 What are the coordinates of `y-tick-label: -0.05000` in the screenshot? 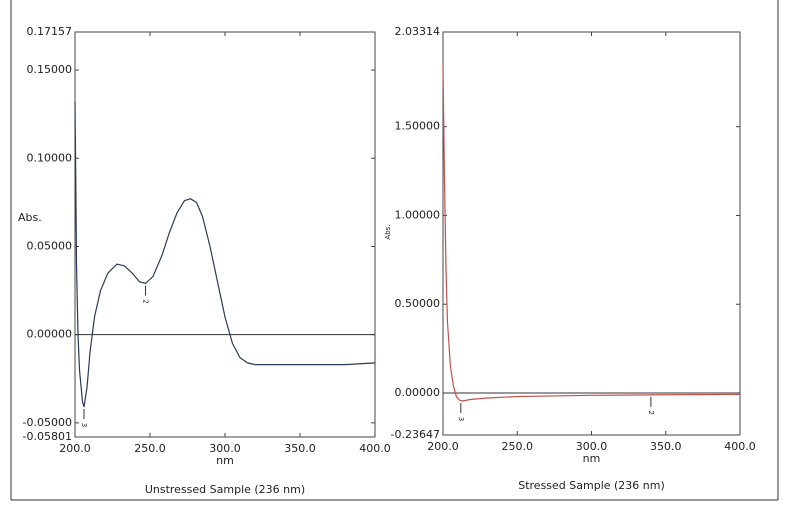 It's located at (47, 422).